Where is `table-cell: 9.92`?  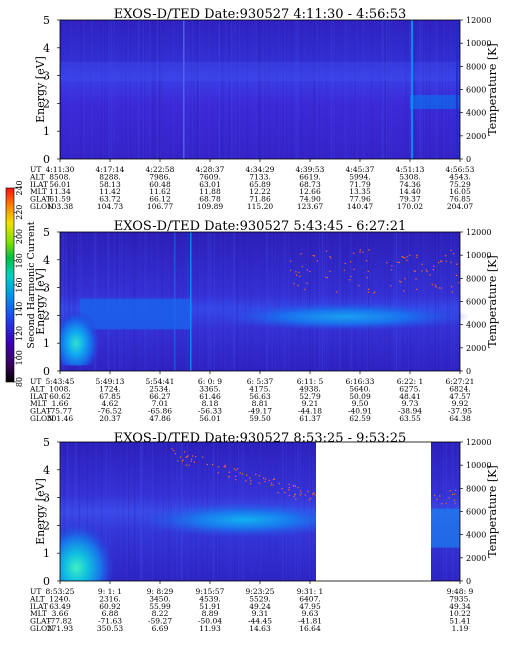 table-cell: 9.92 is located at coordinates (460, 403).